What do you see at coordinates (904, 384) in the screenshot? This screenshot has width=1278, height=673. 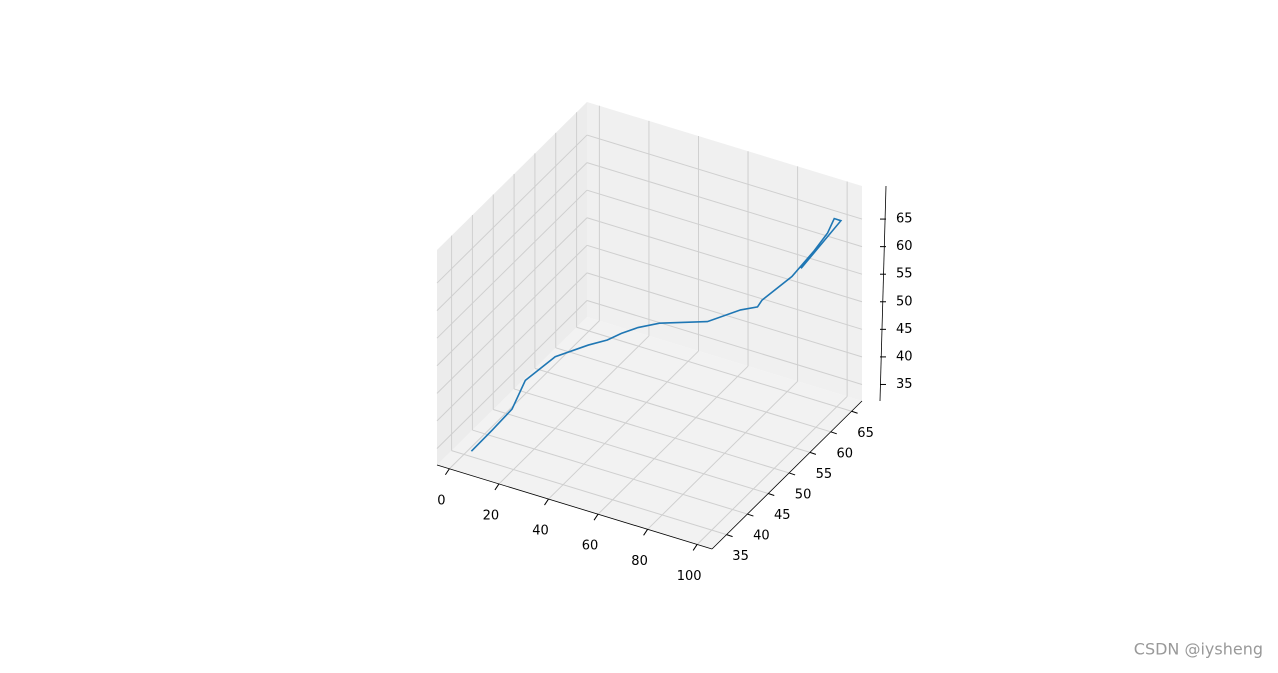 I see `z-tick-label: 35` at bounding box center [904, 384].